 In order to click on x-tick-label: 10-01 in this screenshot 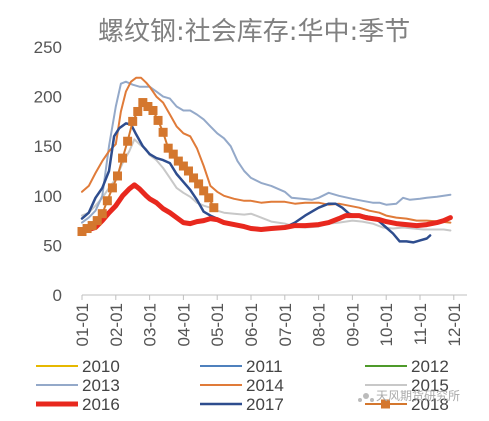, I will do `click(386, 324)`.